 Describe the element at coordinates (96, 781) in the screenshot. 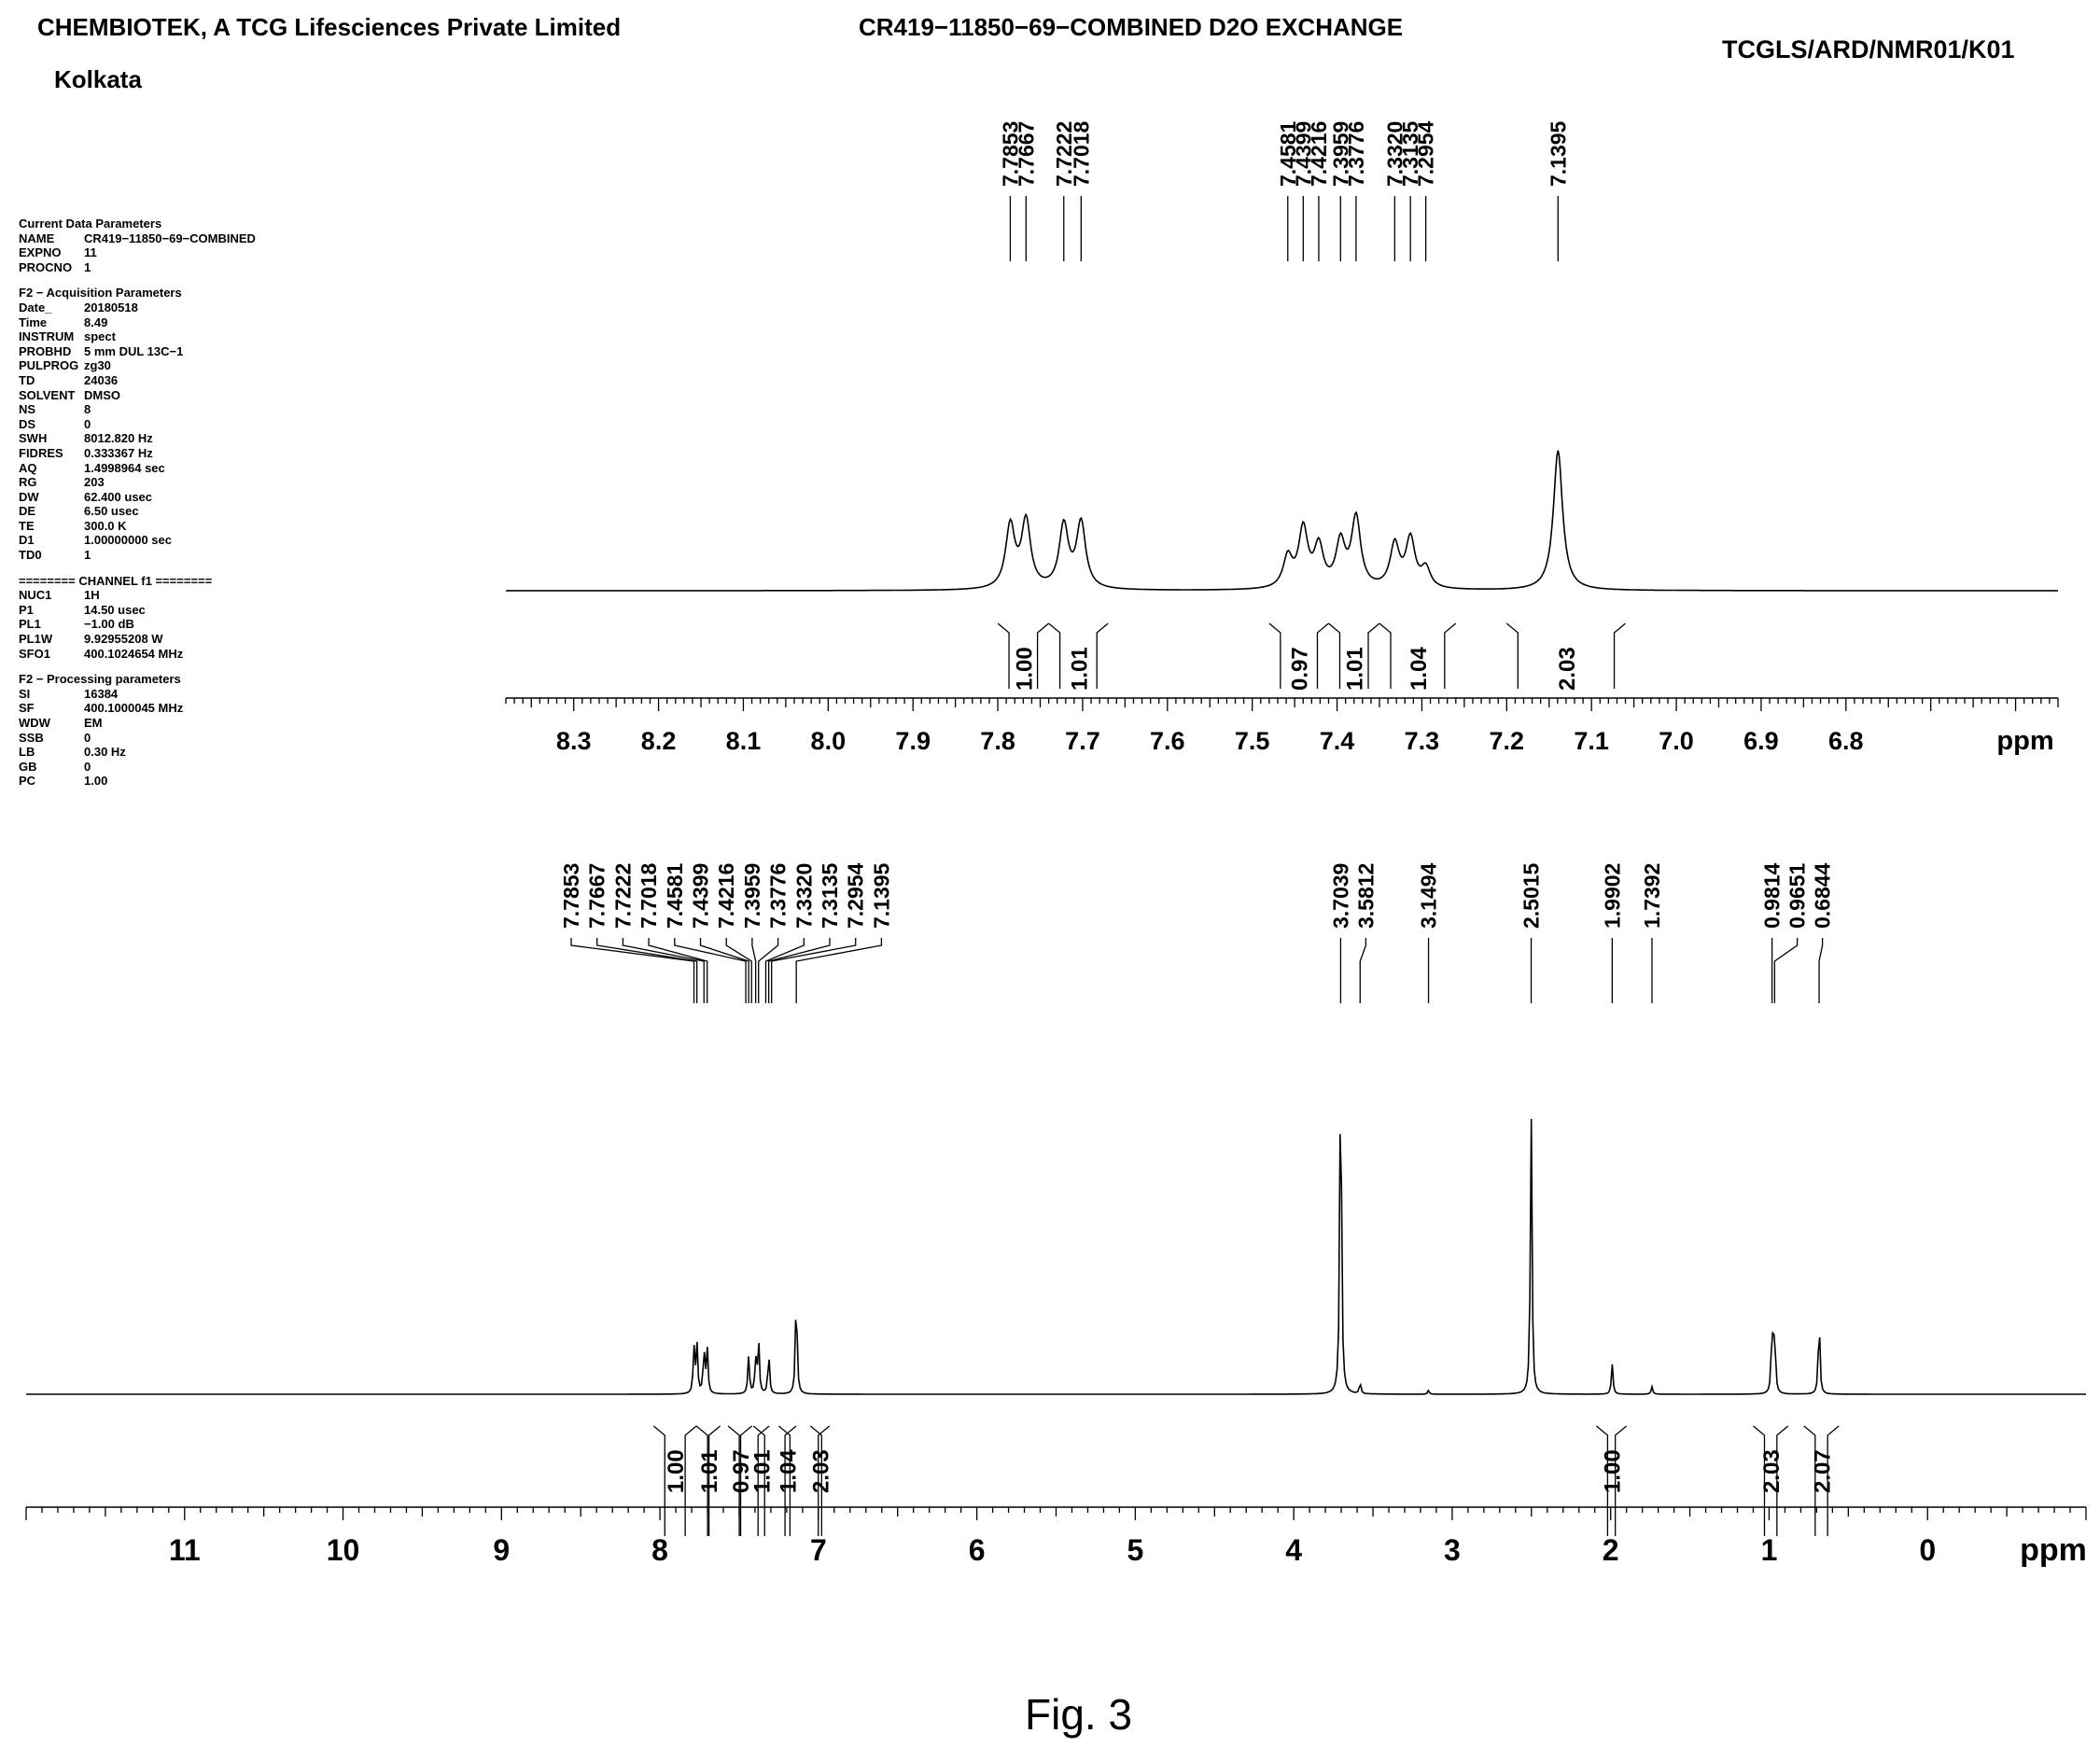

I see `parameter-value: 1.00` at that location.